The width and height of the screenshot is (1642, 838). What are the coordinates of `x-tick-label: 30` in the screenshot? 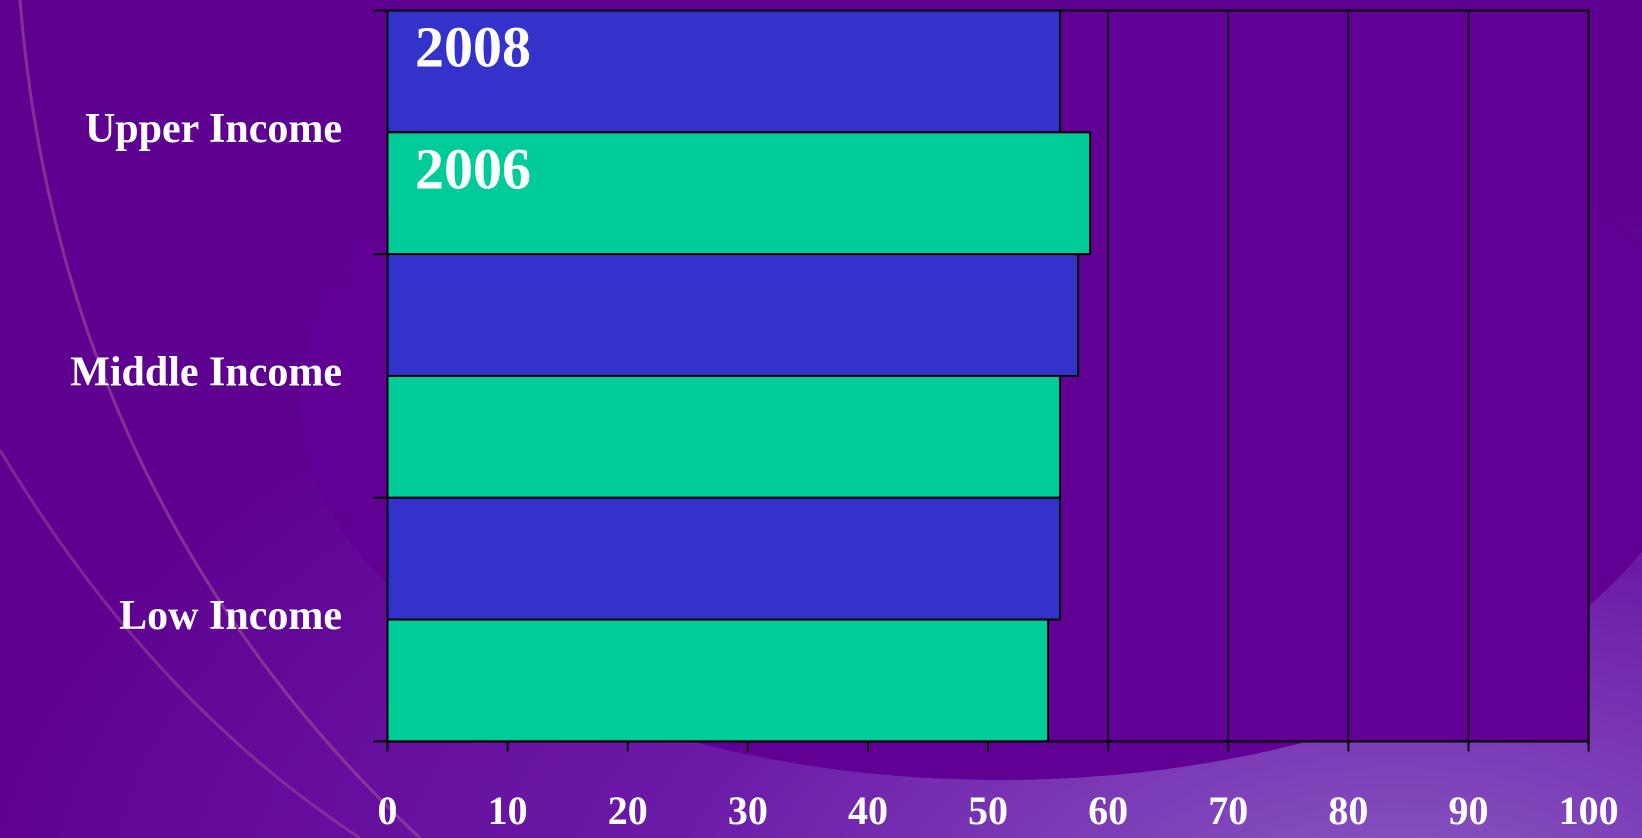 It's located at (748, 810).